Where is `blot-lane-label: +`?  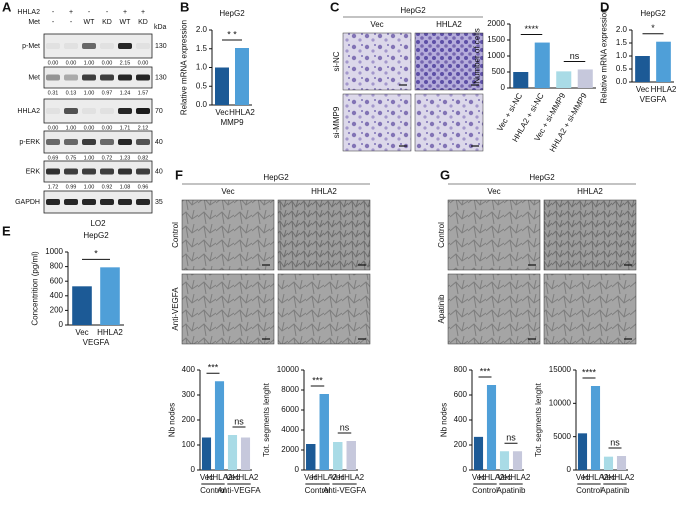 blot-lane-label: + is located at coordinates (143, 12).